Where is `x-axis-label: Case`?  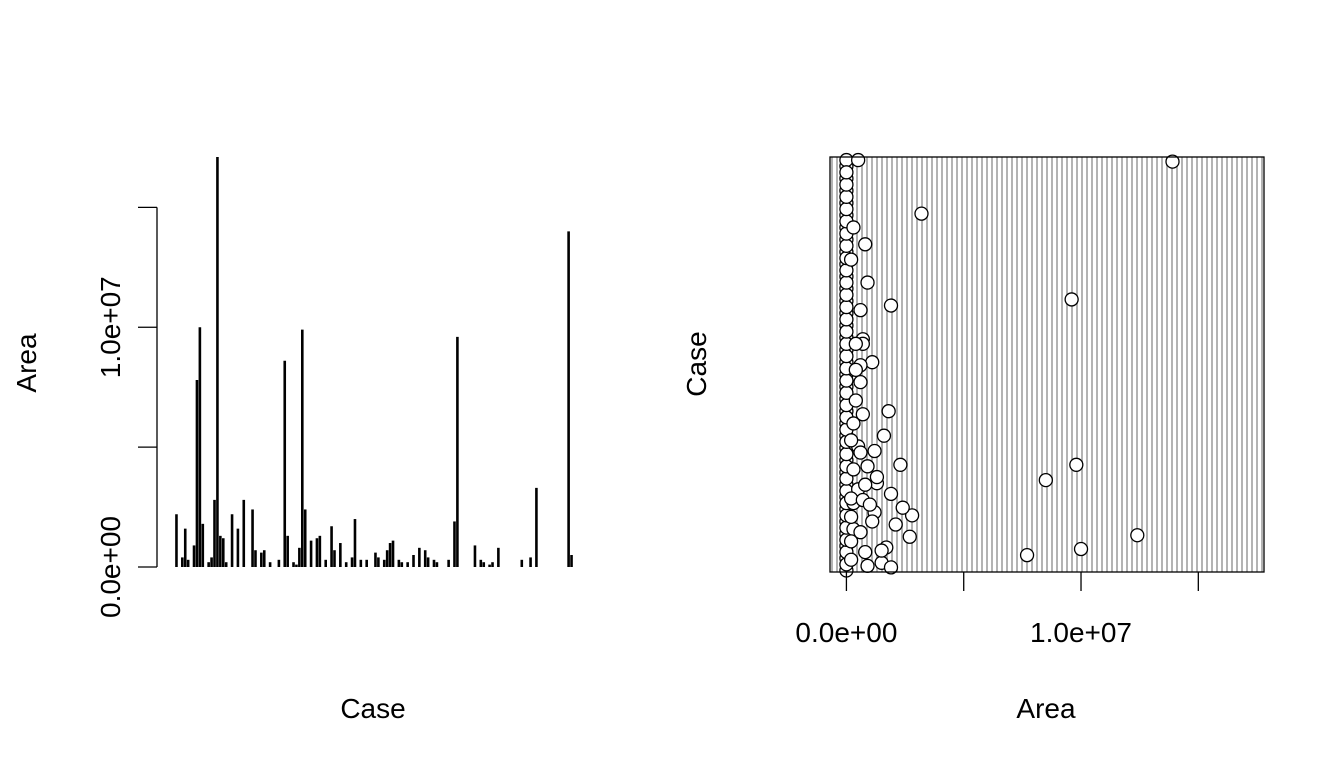
x-axis-label: Case is located at coordinates (372, 708).